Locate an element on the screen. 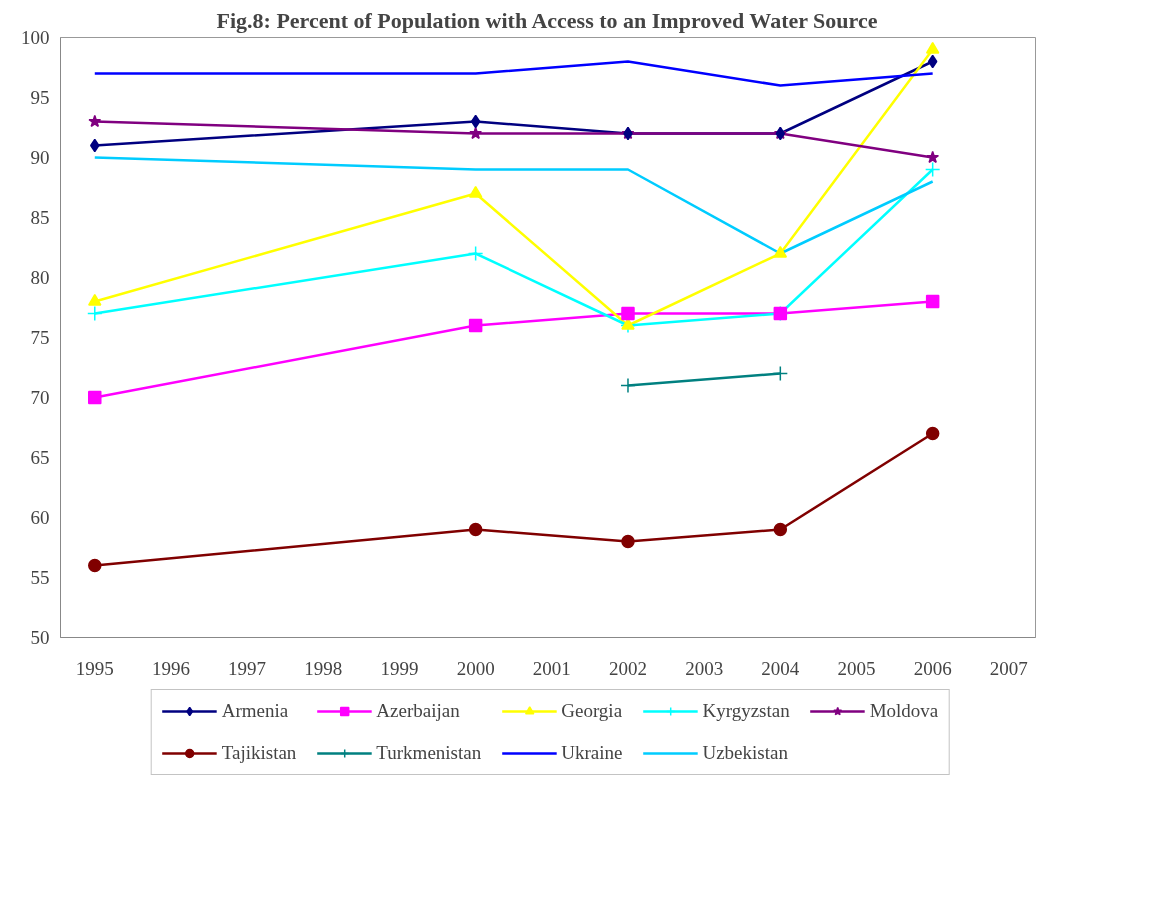 The image size is (1173, 899). x-tick-label: 2007 is located at coordinates (1008, 668).